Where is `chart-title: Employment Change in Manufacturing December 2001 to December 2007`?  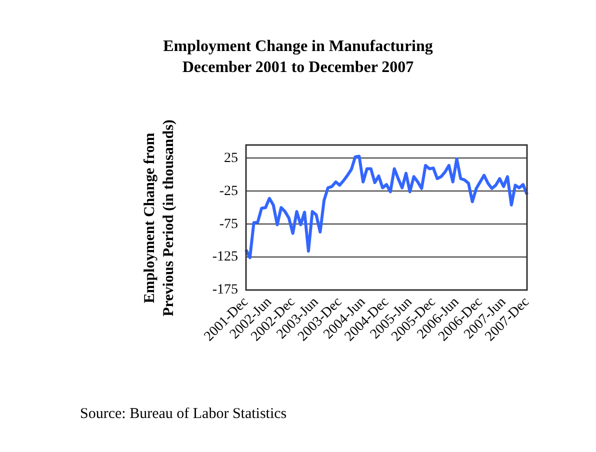
chart-title: Employment Change in Manufacturing December 2001 to December 2007 is located at coordinates (298, 57).